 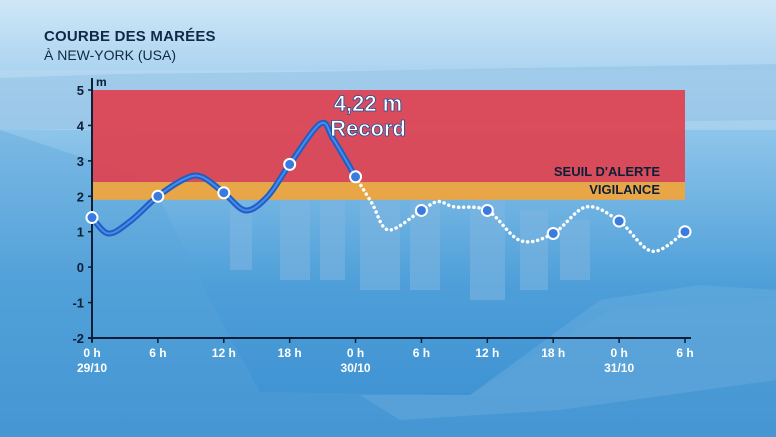 I want to click on y-tick-label-2: 3, so click(x=80, y=161).